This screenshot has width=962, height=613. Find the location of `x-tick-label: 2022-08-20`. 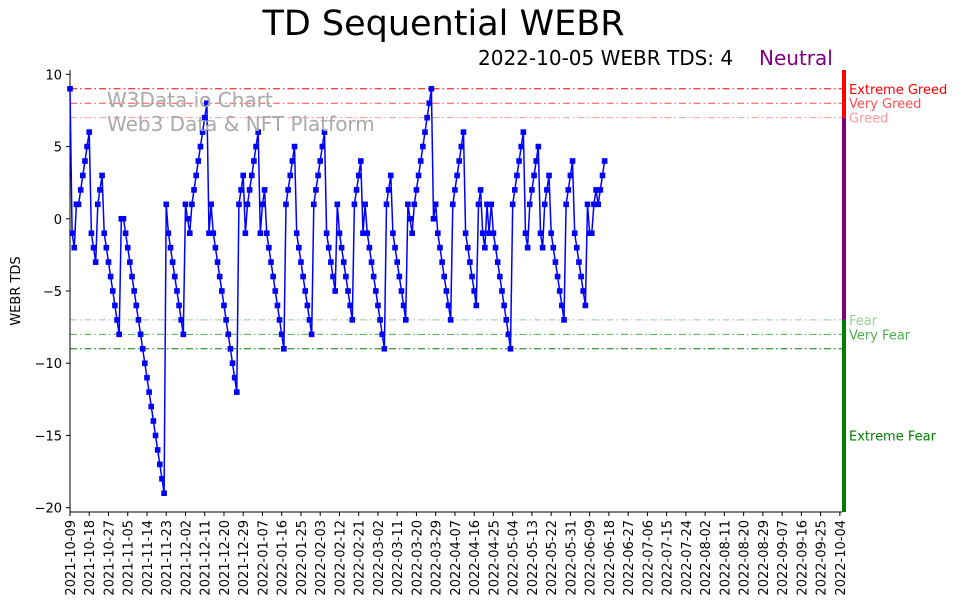

x-tick-label: 2022-08-20 is located at coordinates (745, 558).